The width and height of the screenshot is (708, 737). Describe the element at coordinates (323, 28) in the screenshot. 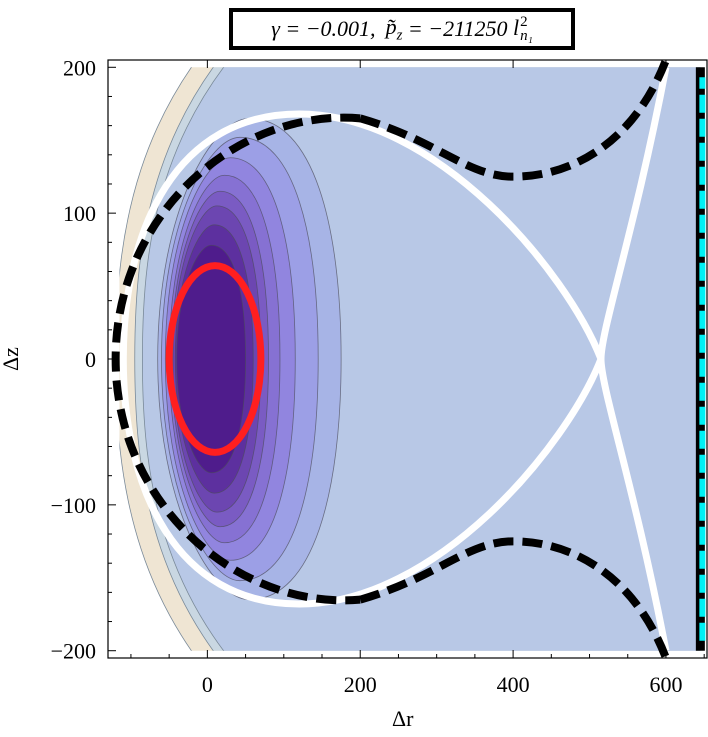

I see `title-gamma: γ = −0.001,` at that location.